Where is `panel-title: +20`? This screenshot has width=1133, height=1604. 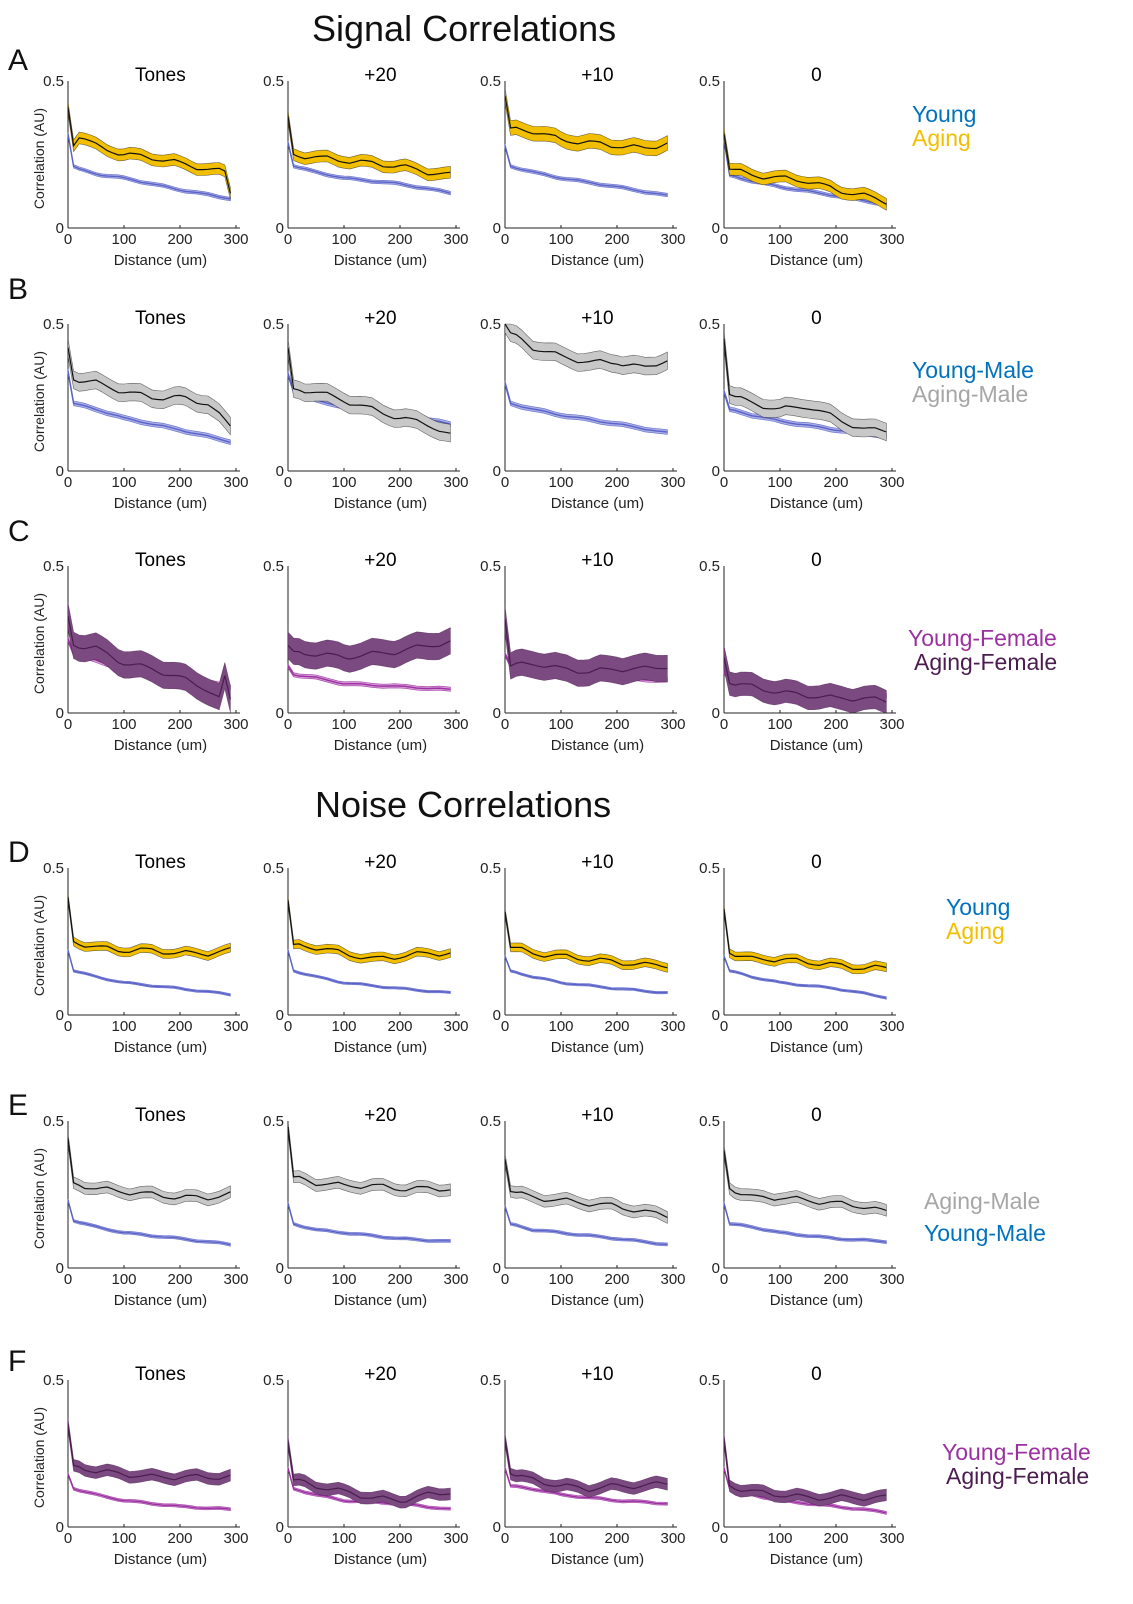 panel-title: +20 is located at coordinates (380, 1115).